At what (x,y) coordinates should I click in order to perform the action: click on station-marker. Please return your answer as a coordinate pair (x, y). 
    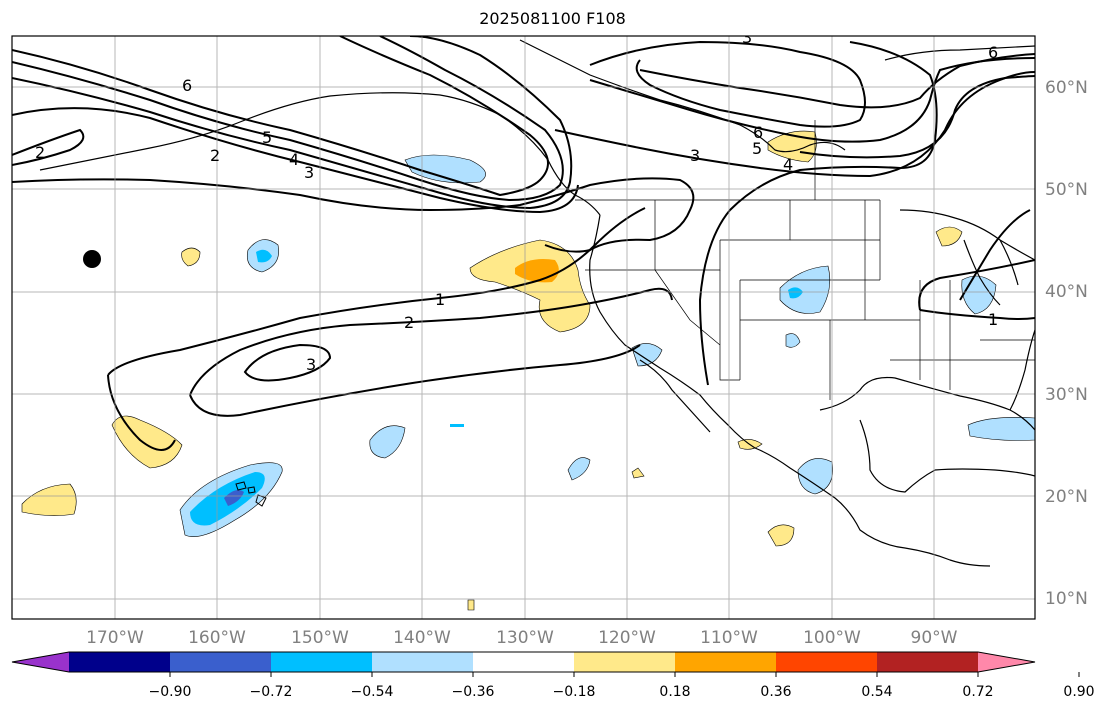
    Looking at the image, I should click on (92, 259).